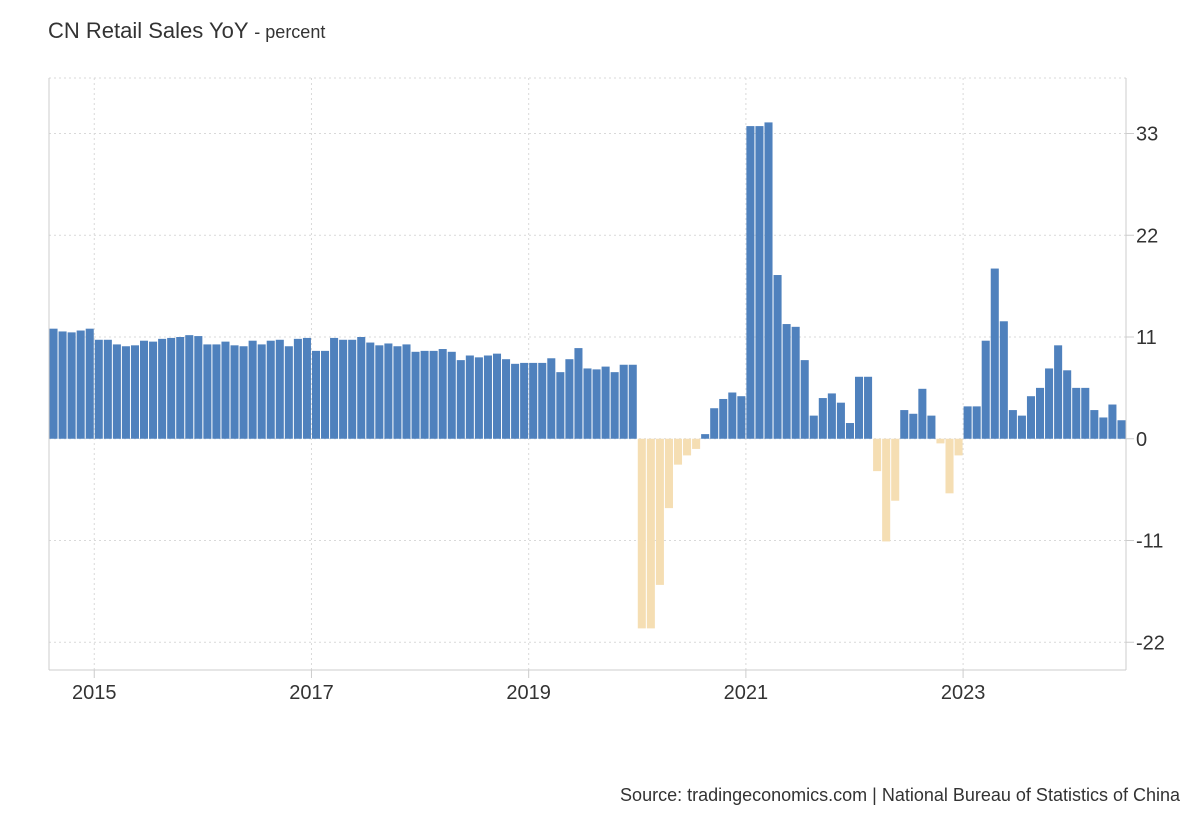  Describe the element at coordinates (1146, 338) in the screenshot. I see `y-tick-label: 11` at that location.